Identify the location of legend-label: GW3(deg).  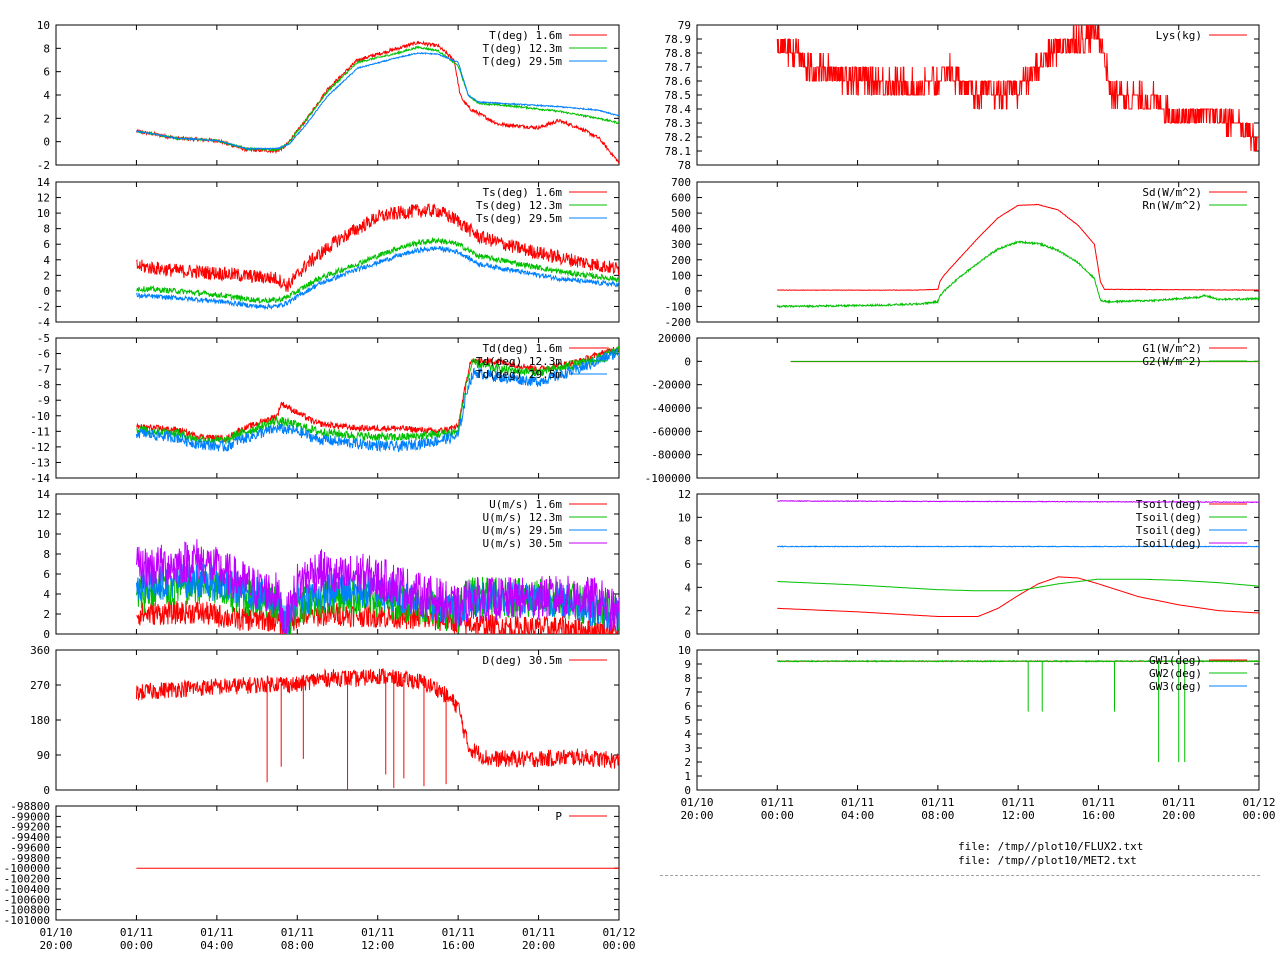
(1175, 686).